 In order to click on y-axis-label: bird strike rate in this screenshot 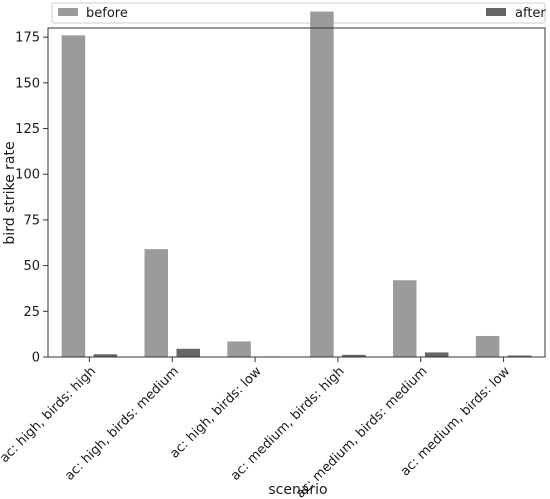, I will do `click(10, 192)`.